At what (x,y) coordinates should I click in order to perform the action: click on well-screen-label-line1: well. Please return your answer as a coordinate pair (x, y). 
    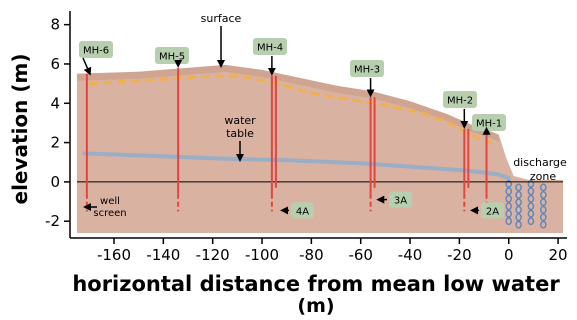
    Looking at the image, I should click on (110, 201).